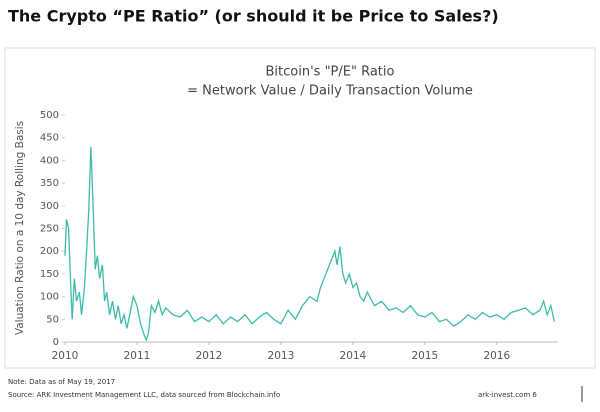 This screenshot has width=600, height=412. I want to click on y-tick-label: 0, so click(56, 342).